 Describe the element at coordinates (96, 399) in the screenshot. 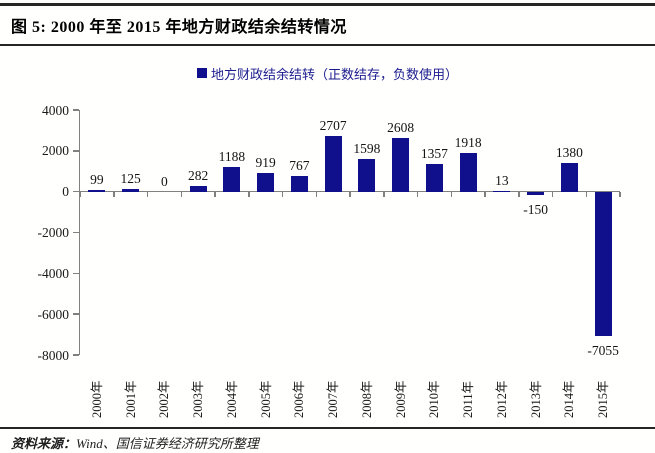

I see `x-axis-label: 2000年` at that location.